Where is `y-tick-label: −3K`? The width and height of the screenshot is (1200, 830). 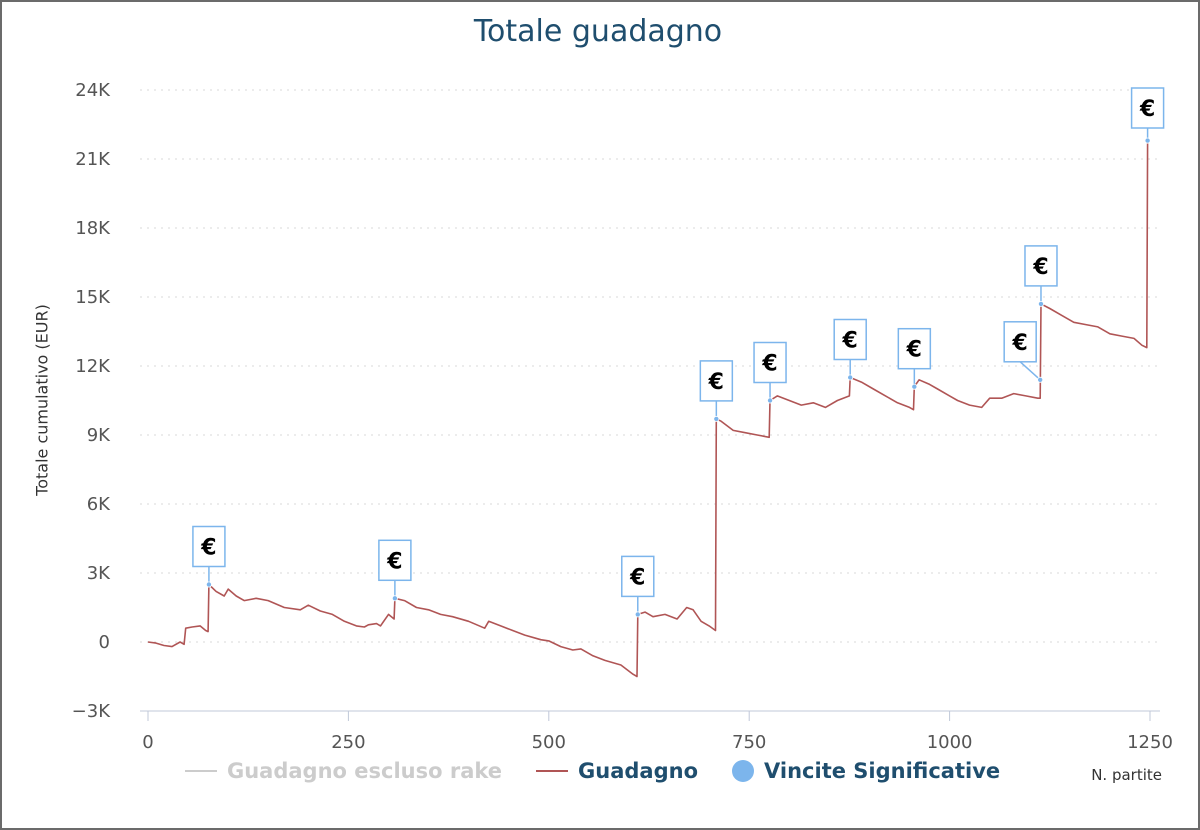
y-tick-label: −3K is located at coordinates (92, 711).